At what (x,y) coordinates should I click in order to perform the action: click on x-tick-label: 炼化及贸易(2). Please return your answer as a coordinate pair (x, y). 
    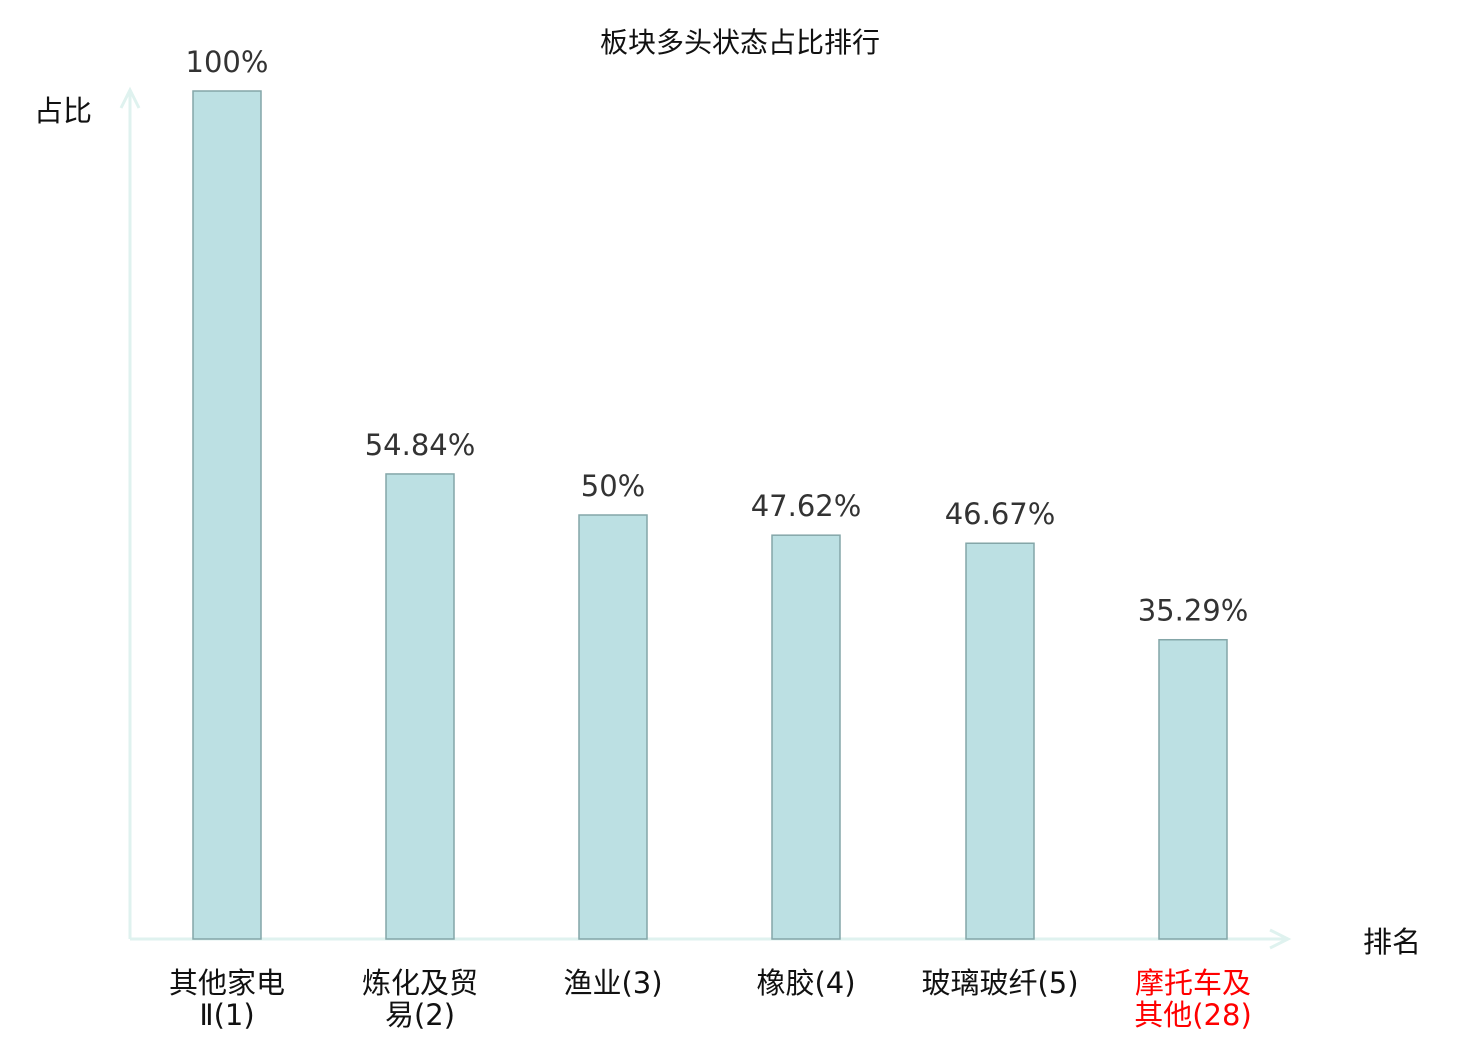
    Looking at the image, I should click on (420, 999).